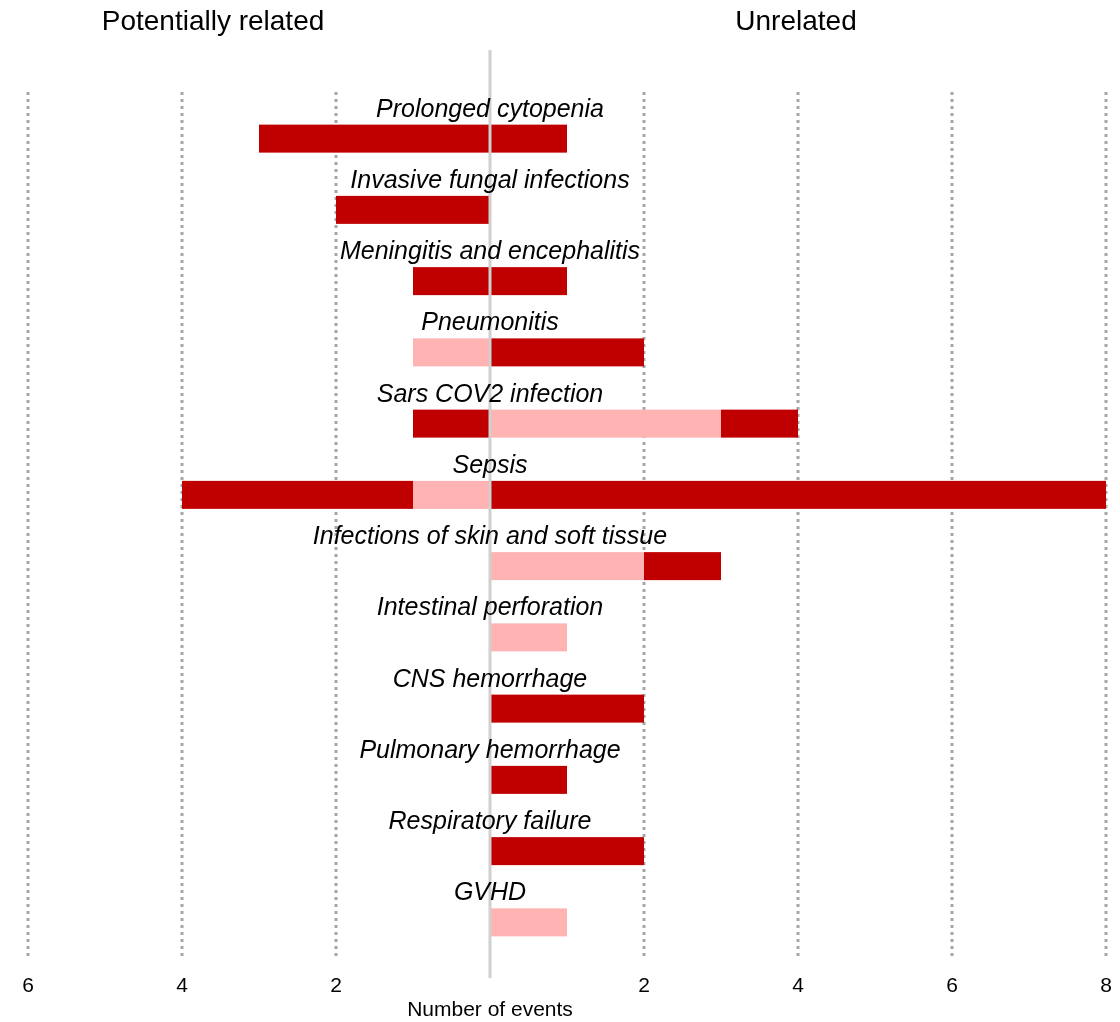 The height and width of the screenshot is (1022, 1120). Describe the element at coordinates (796, 20) in the screenshot. I see `text: Unrelated` at that location.